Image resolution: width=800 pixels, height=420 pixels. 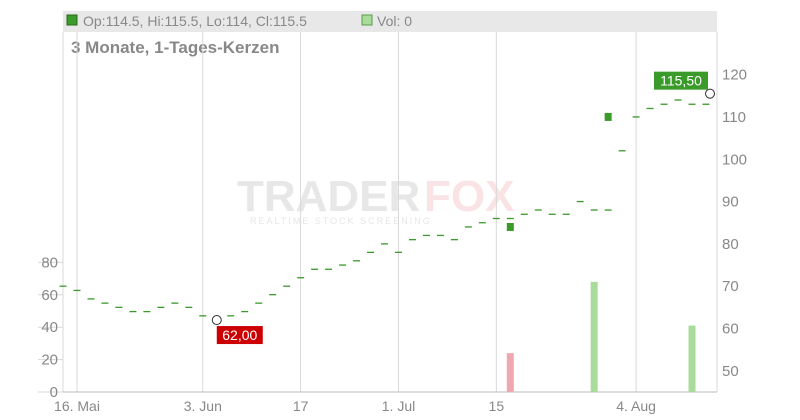 I want to click on low-price-badge, so click(x=239, y=335).